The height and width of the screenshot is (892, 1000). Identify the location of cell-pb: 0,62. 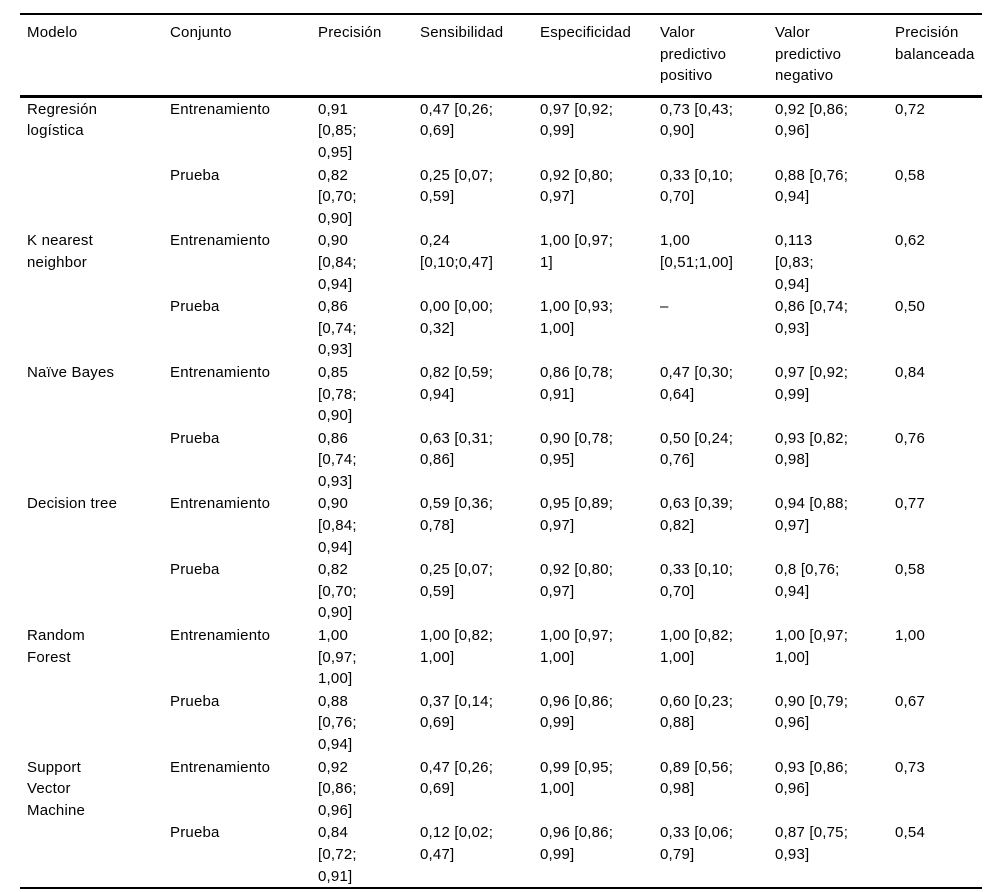
(910, 241).